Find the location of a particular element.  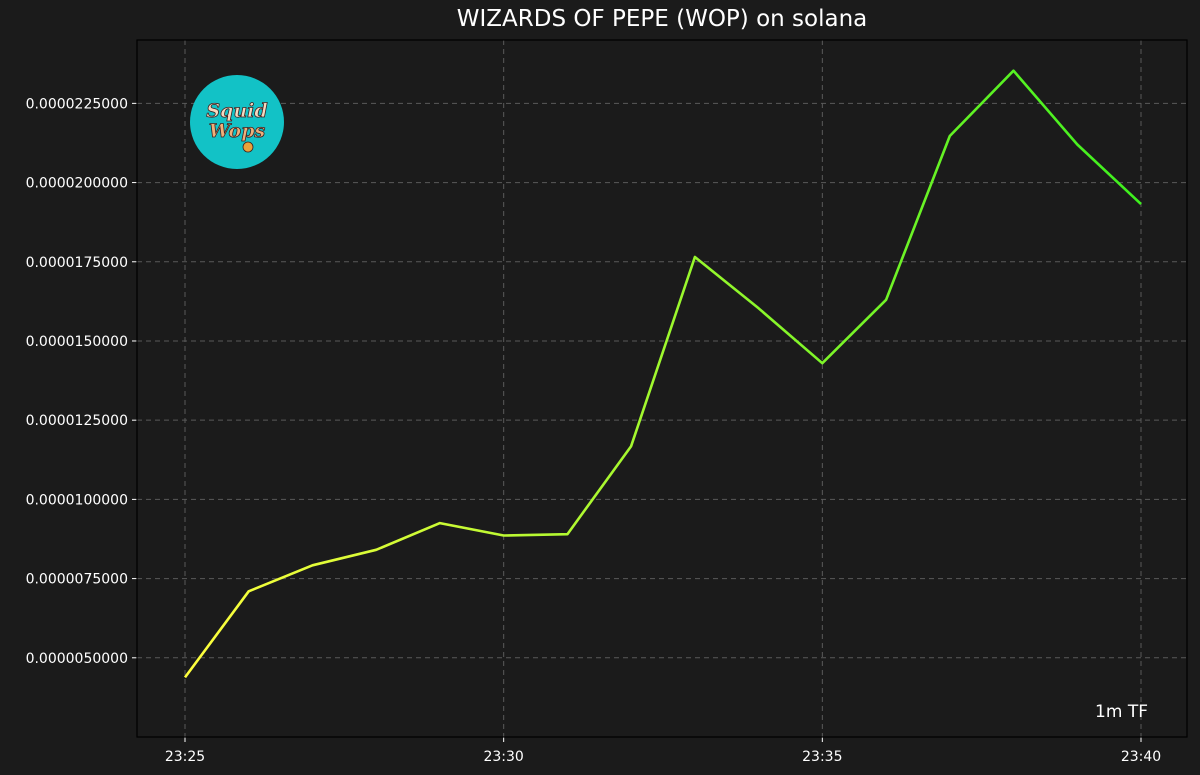

y-tick-label: 0.0000075000 is located at coordinates (77, 580).